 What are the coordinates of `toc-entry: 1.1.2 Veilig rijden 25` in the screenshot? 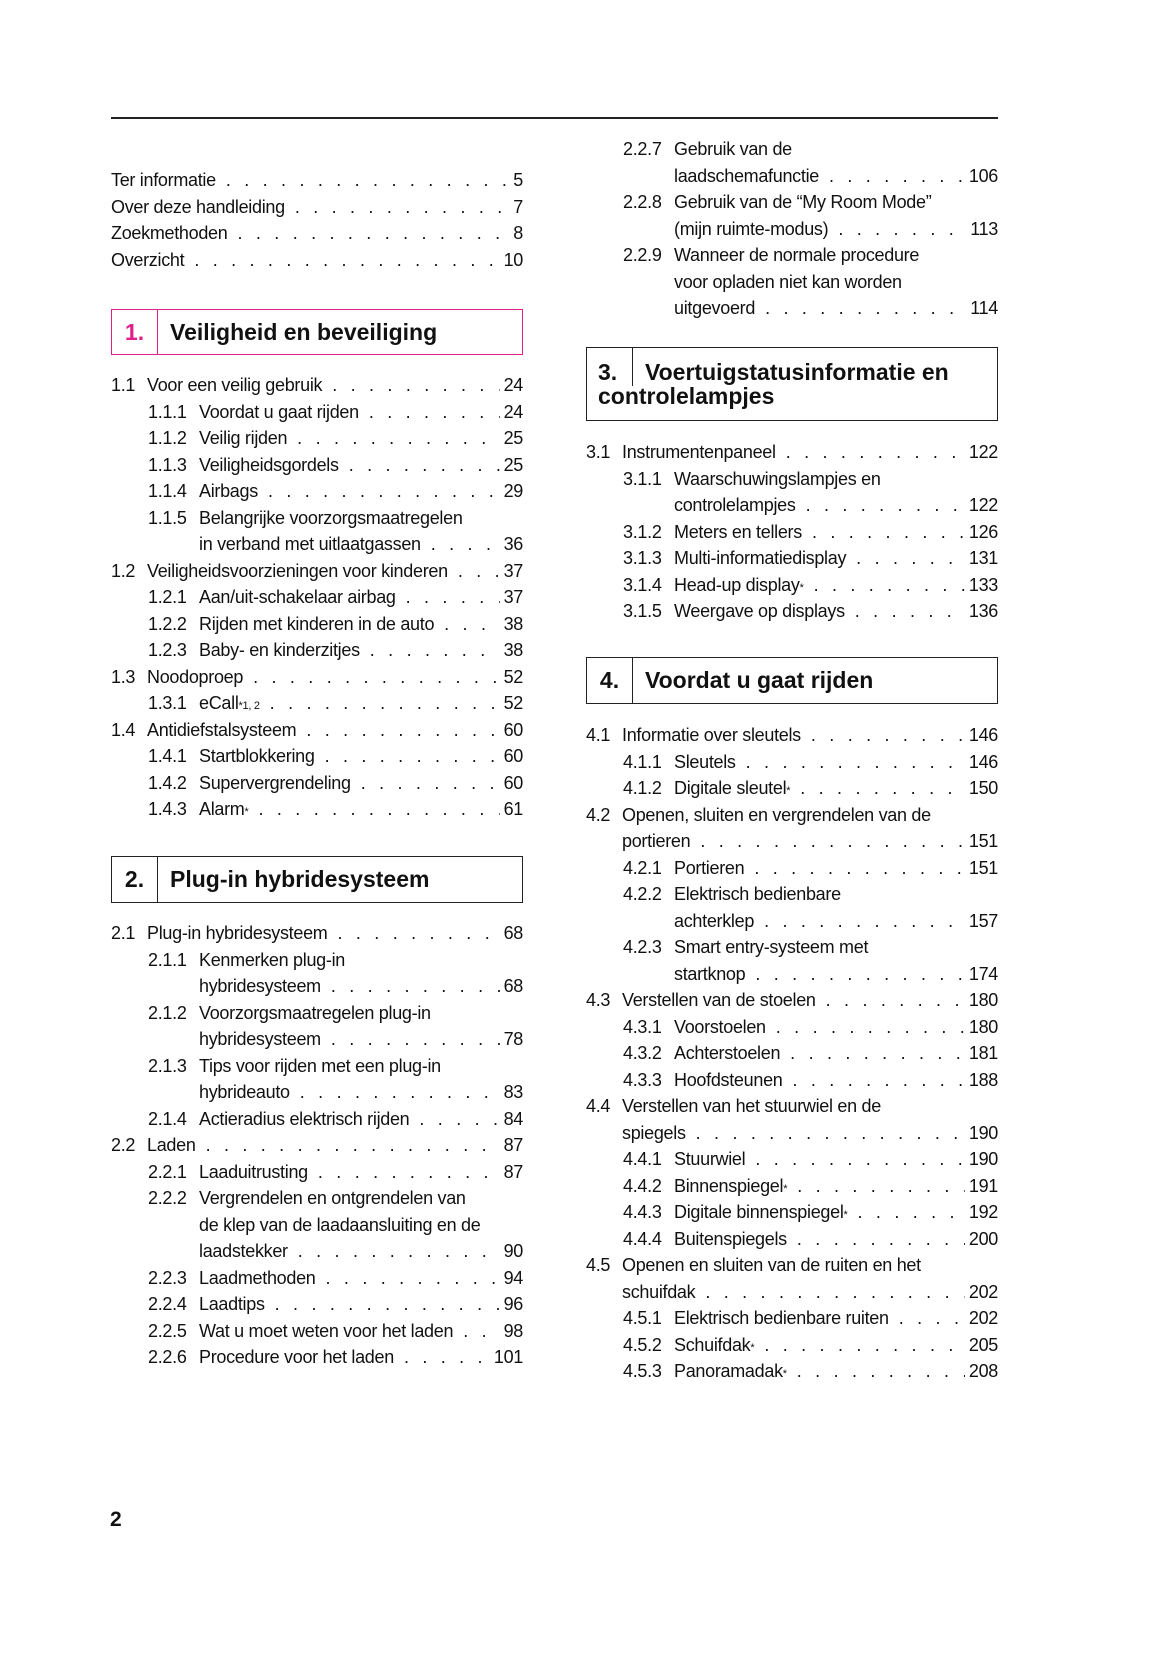 It's located at (317, 438).